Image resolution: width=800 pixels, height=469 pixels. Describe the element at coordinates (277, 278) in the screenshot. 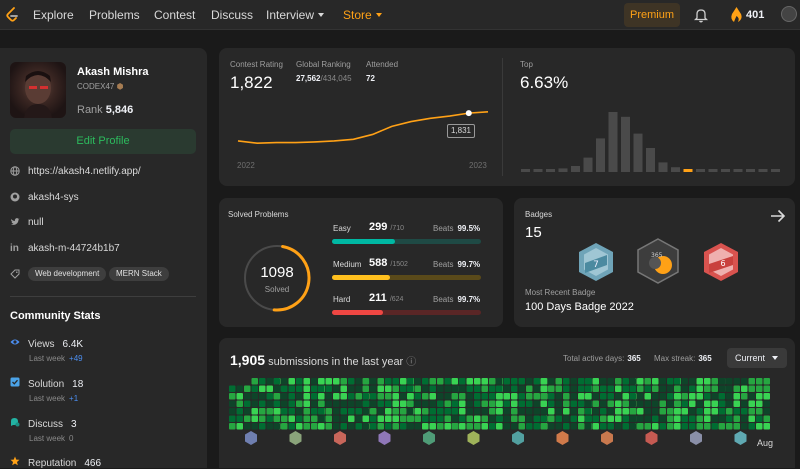

I see `solved-ring` at that location.